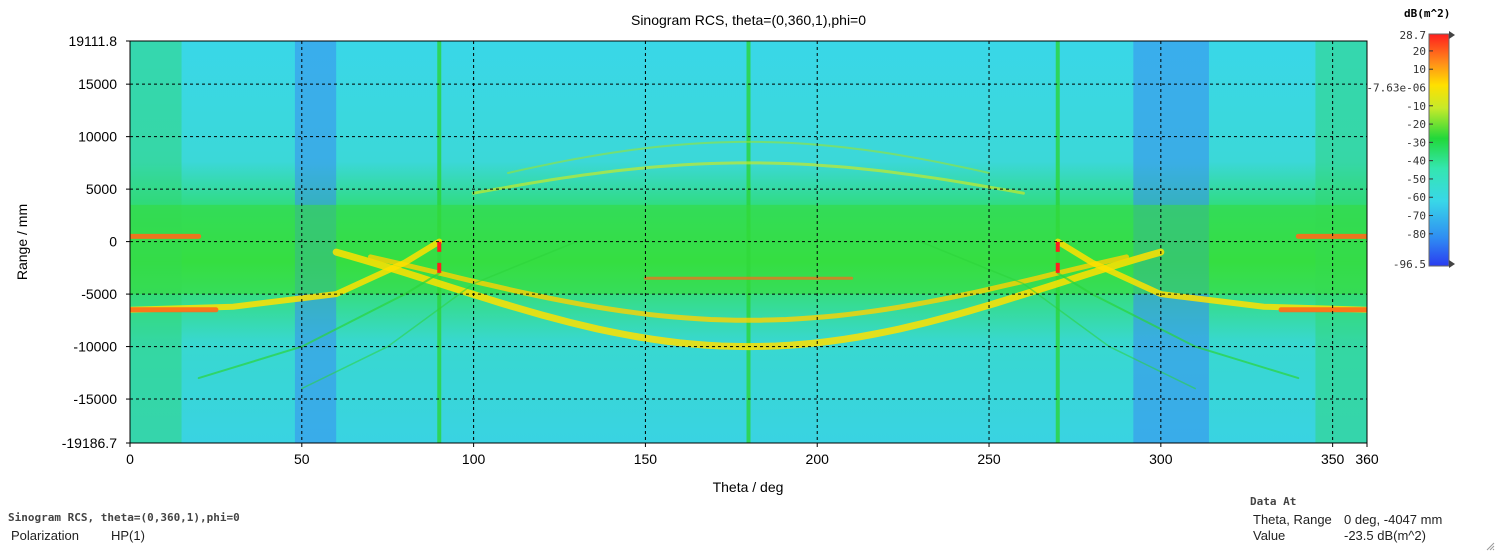 The width and height of the screenshot is (1497, 553). I want to click on x-tick-label: 0, so click(130, 459).